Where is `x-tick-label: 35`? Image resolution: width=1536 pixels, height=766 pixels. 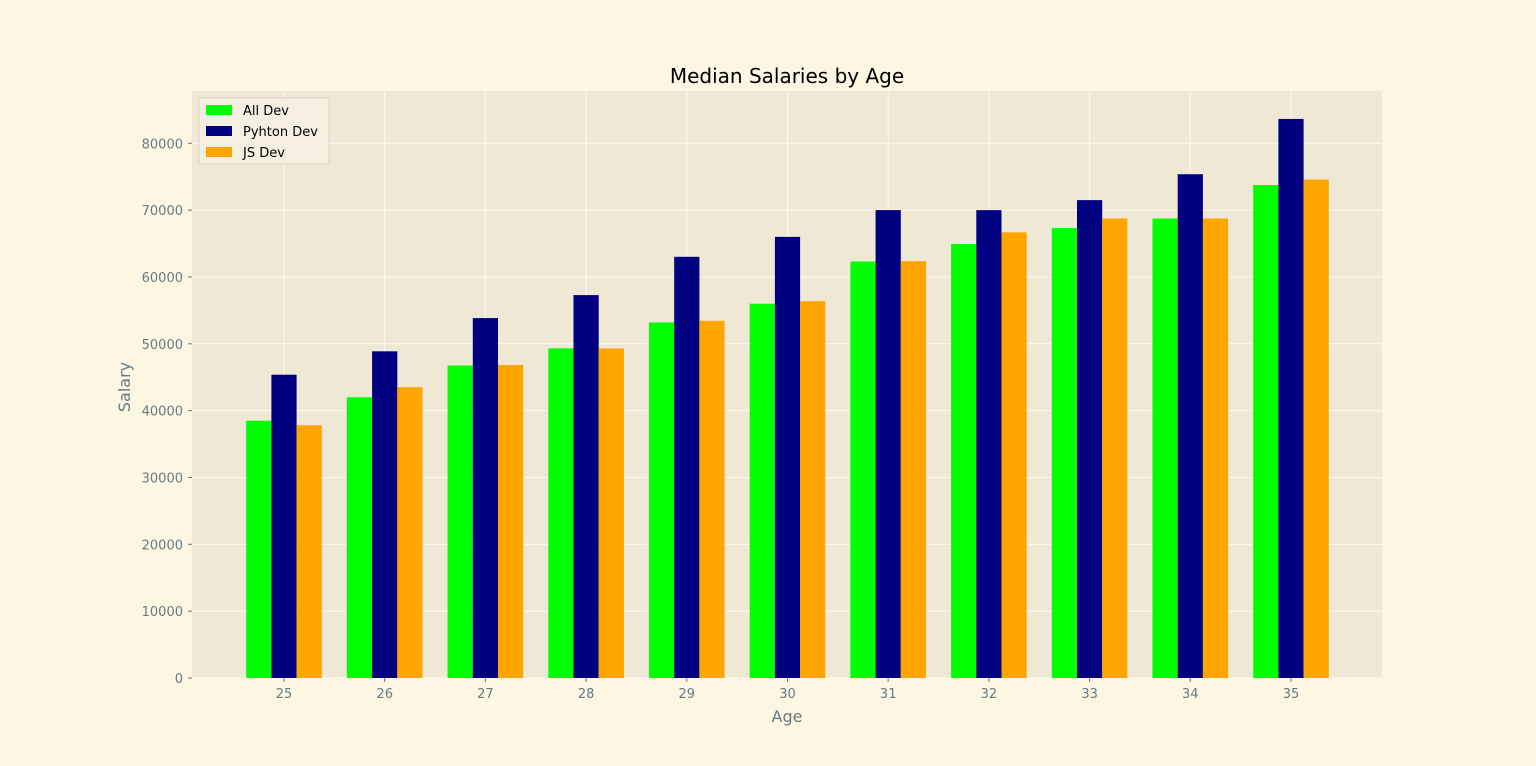 x-tick-label: 35 is located at coordinates (1291, 694).